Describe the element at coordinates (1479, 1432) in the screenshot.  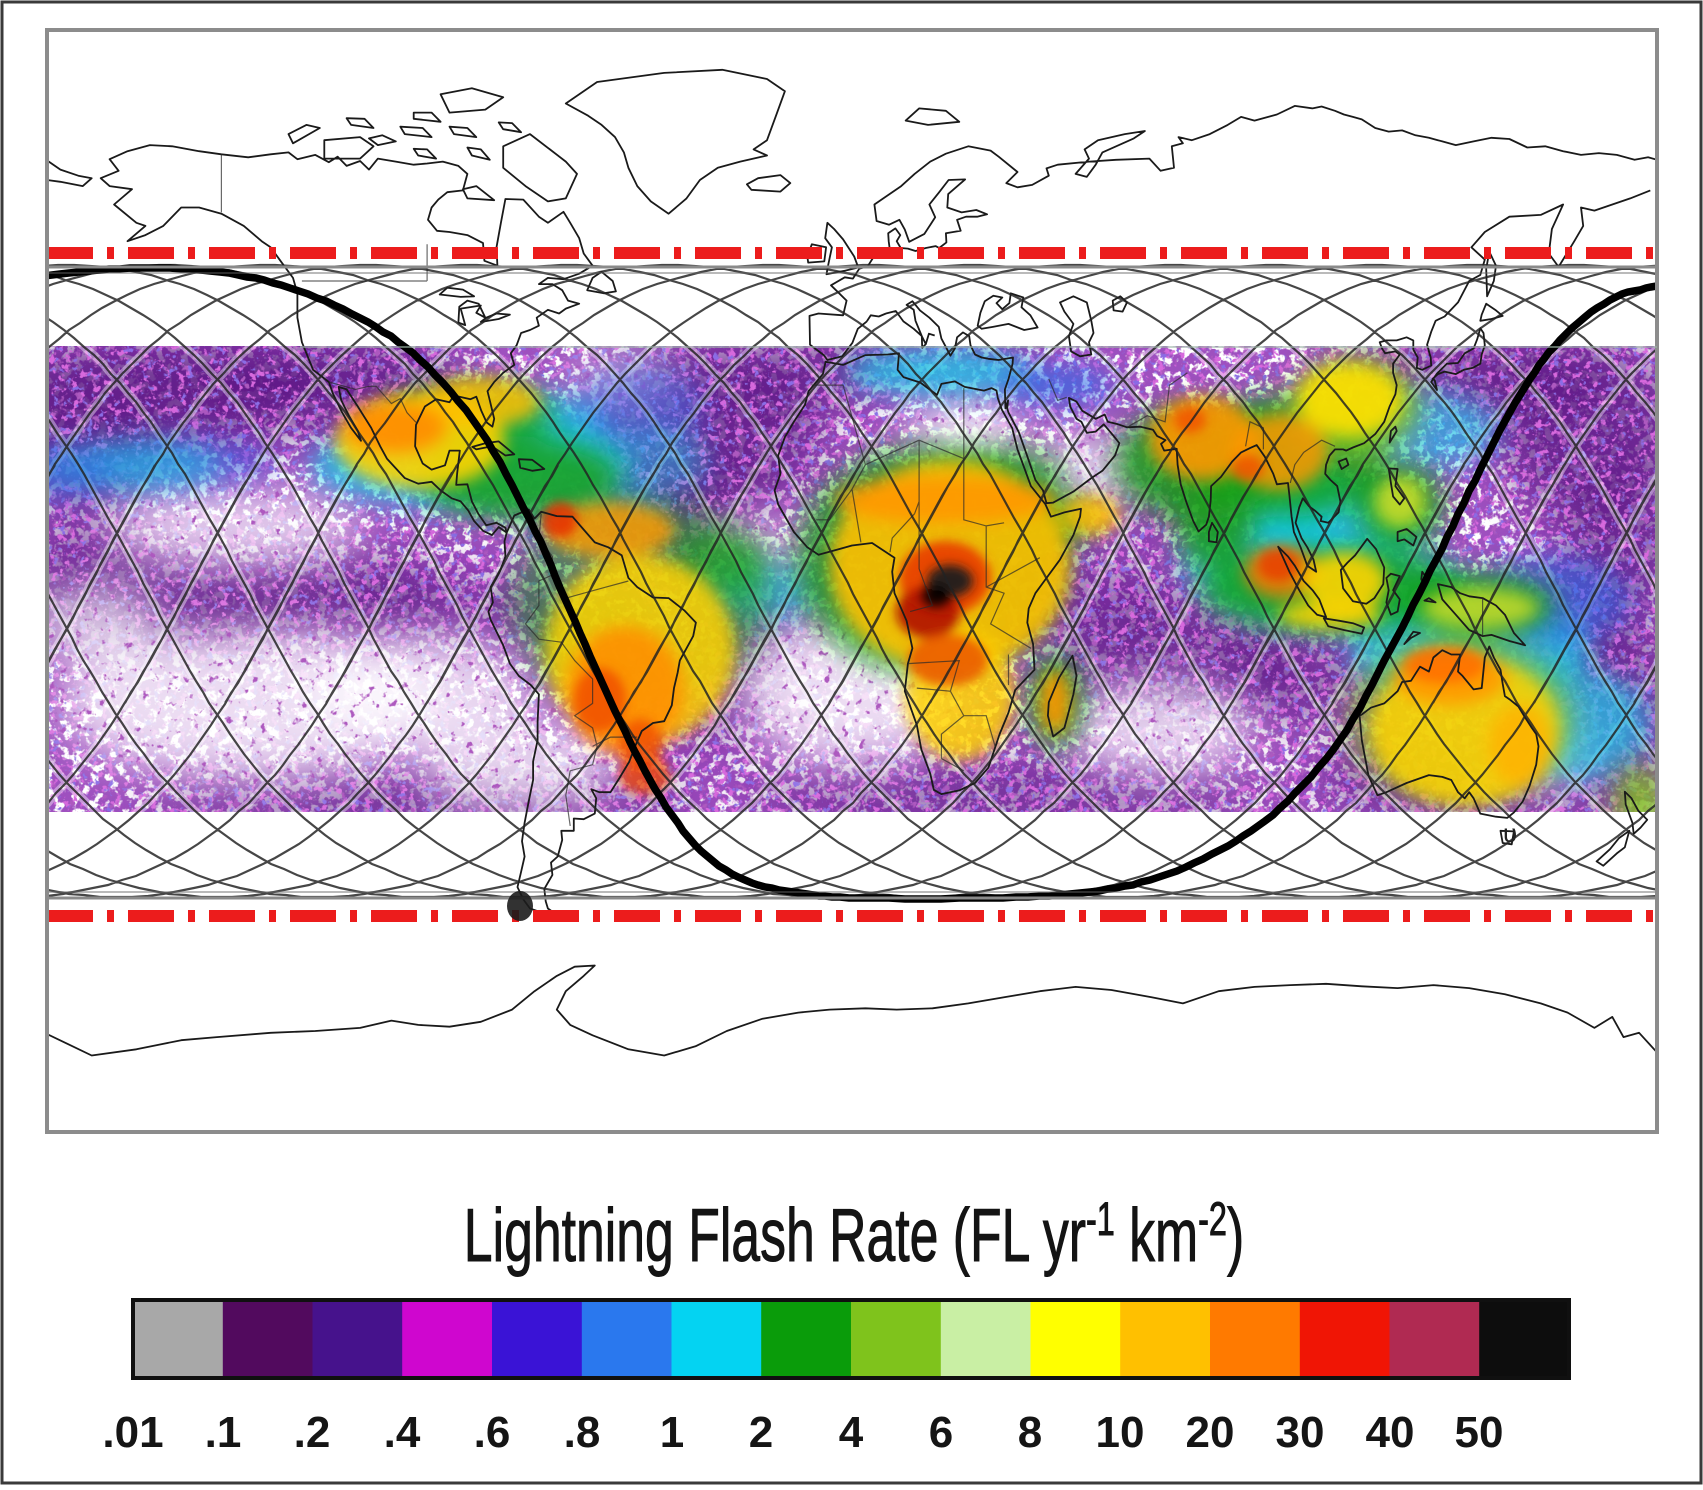
I see `svg-text: 50` at that location.